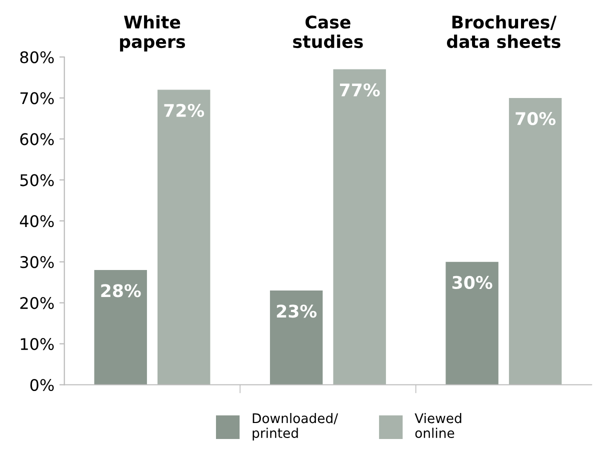 The width and height of the screenshot is (613, 475). What do you see at coordinates (37, 344) in the screenshot?
I see `y-tick-label: 10%` at bounding box center [37, 344].